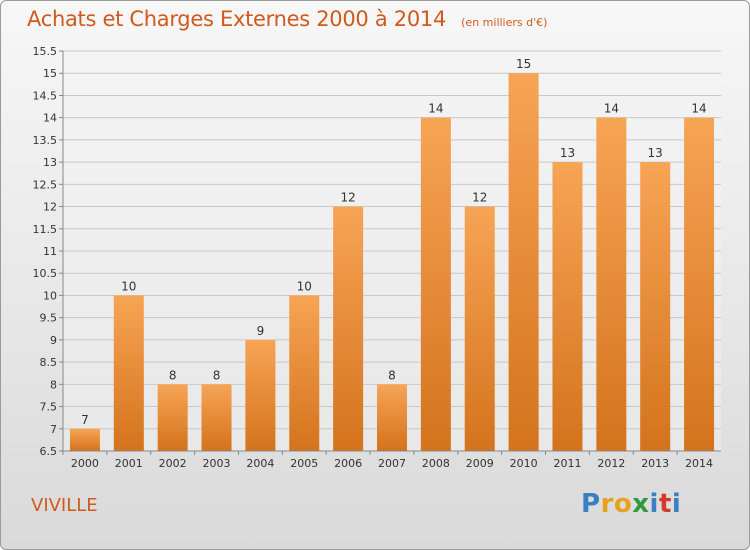  What do you see at coordinates (523, 262) in the screenshot?
I see `bar-2010` at bounding box center [523, 262].